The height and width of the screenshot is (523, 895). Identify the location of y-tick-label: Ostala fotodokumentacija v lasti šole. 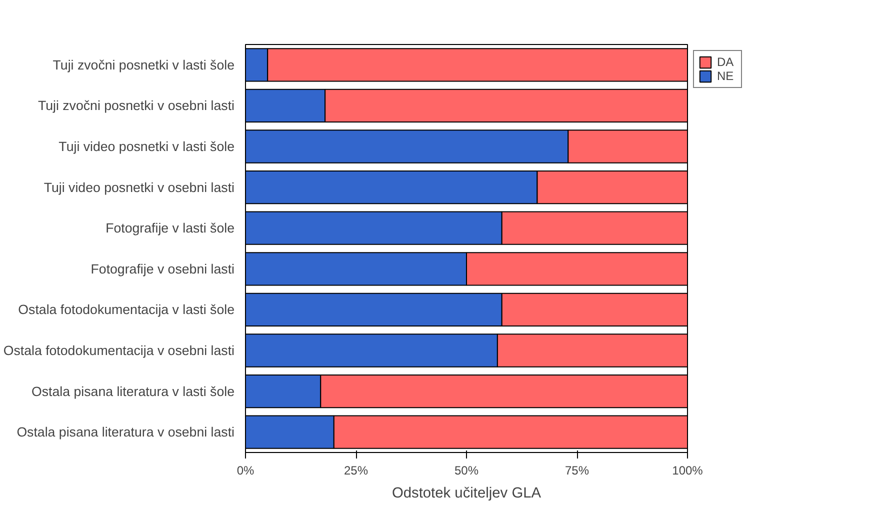
(126, 310).